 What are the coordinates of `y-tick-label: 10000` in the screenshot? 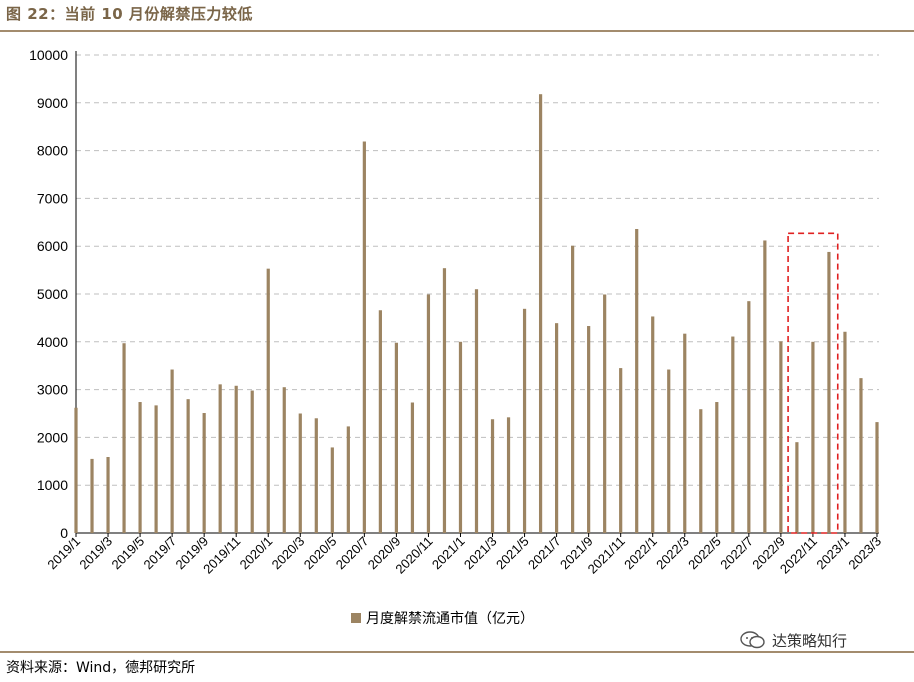 It's located at (48, 55).